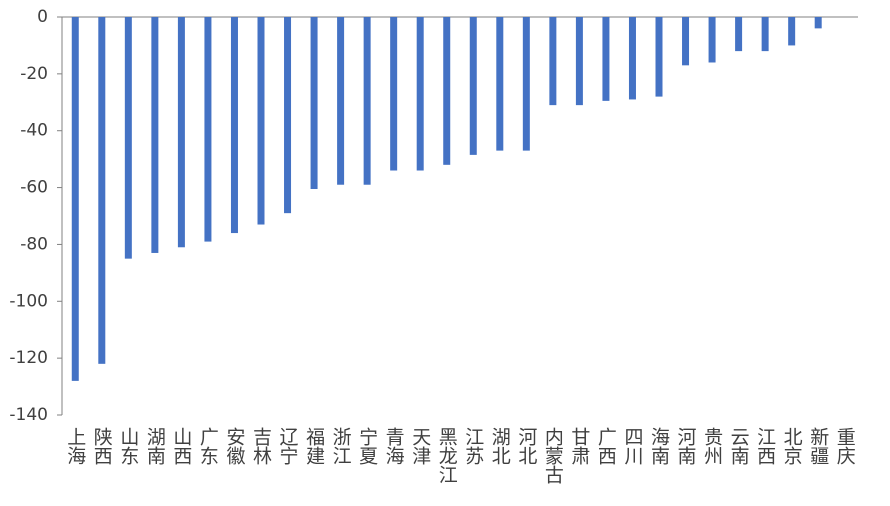  I want to click on x-tick-label: 浙江, so click(341, 446).